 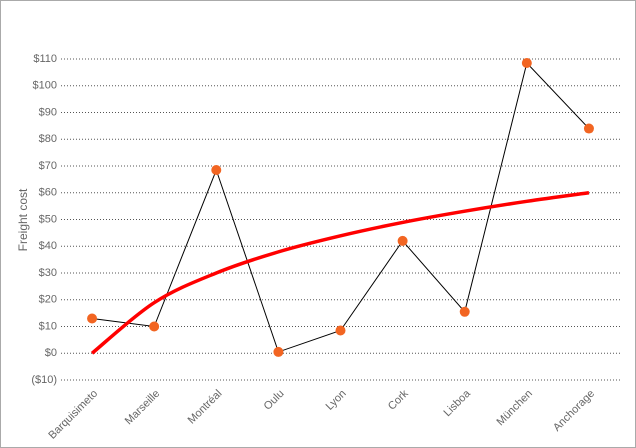 What do you see at coordinates (44, 380) in the screenshot?
I see `y-tick-label: ($10)` at bounding box center [44, 380].